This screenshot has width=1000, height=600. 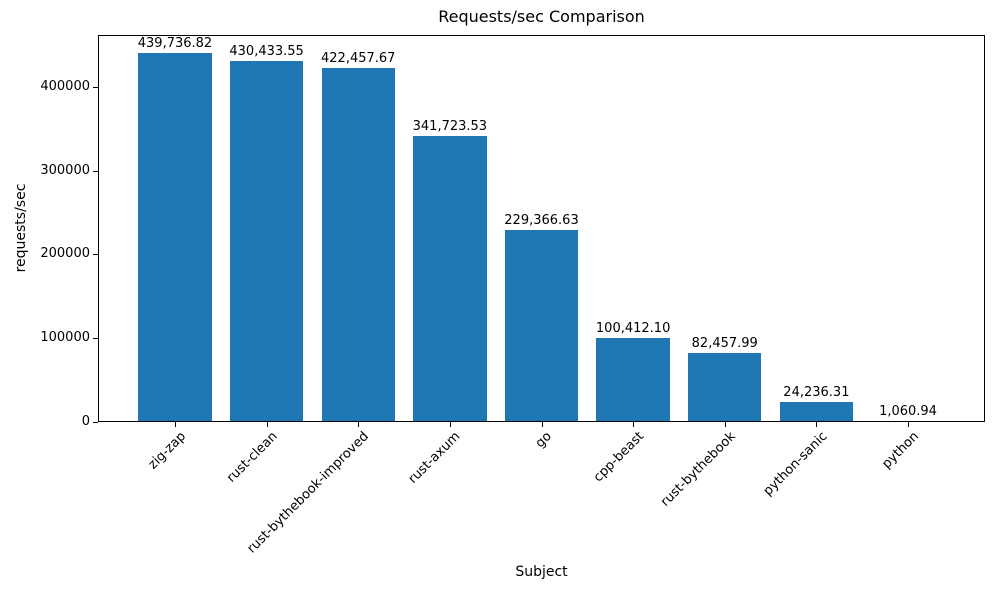 What do you see at coordinates (65, 254) in the screenshot?
I see `y-tick-label: 200000` at bounding box center [65, 254].